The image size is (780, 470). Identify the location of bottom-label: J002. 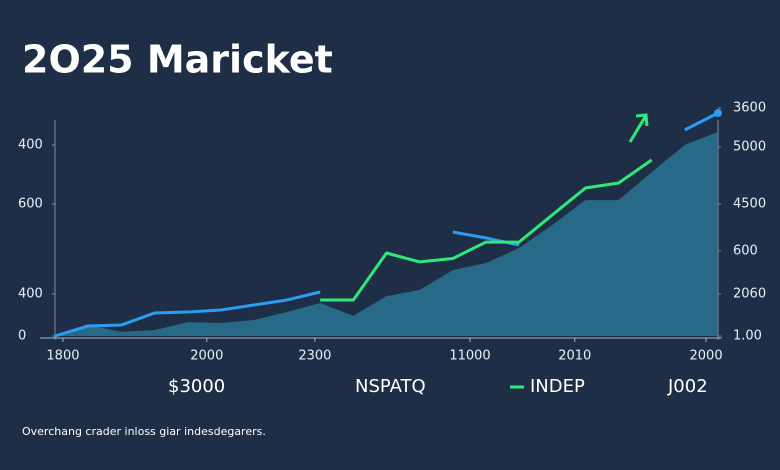
(687, 386).